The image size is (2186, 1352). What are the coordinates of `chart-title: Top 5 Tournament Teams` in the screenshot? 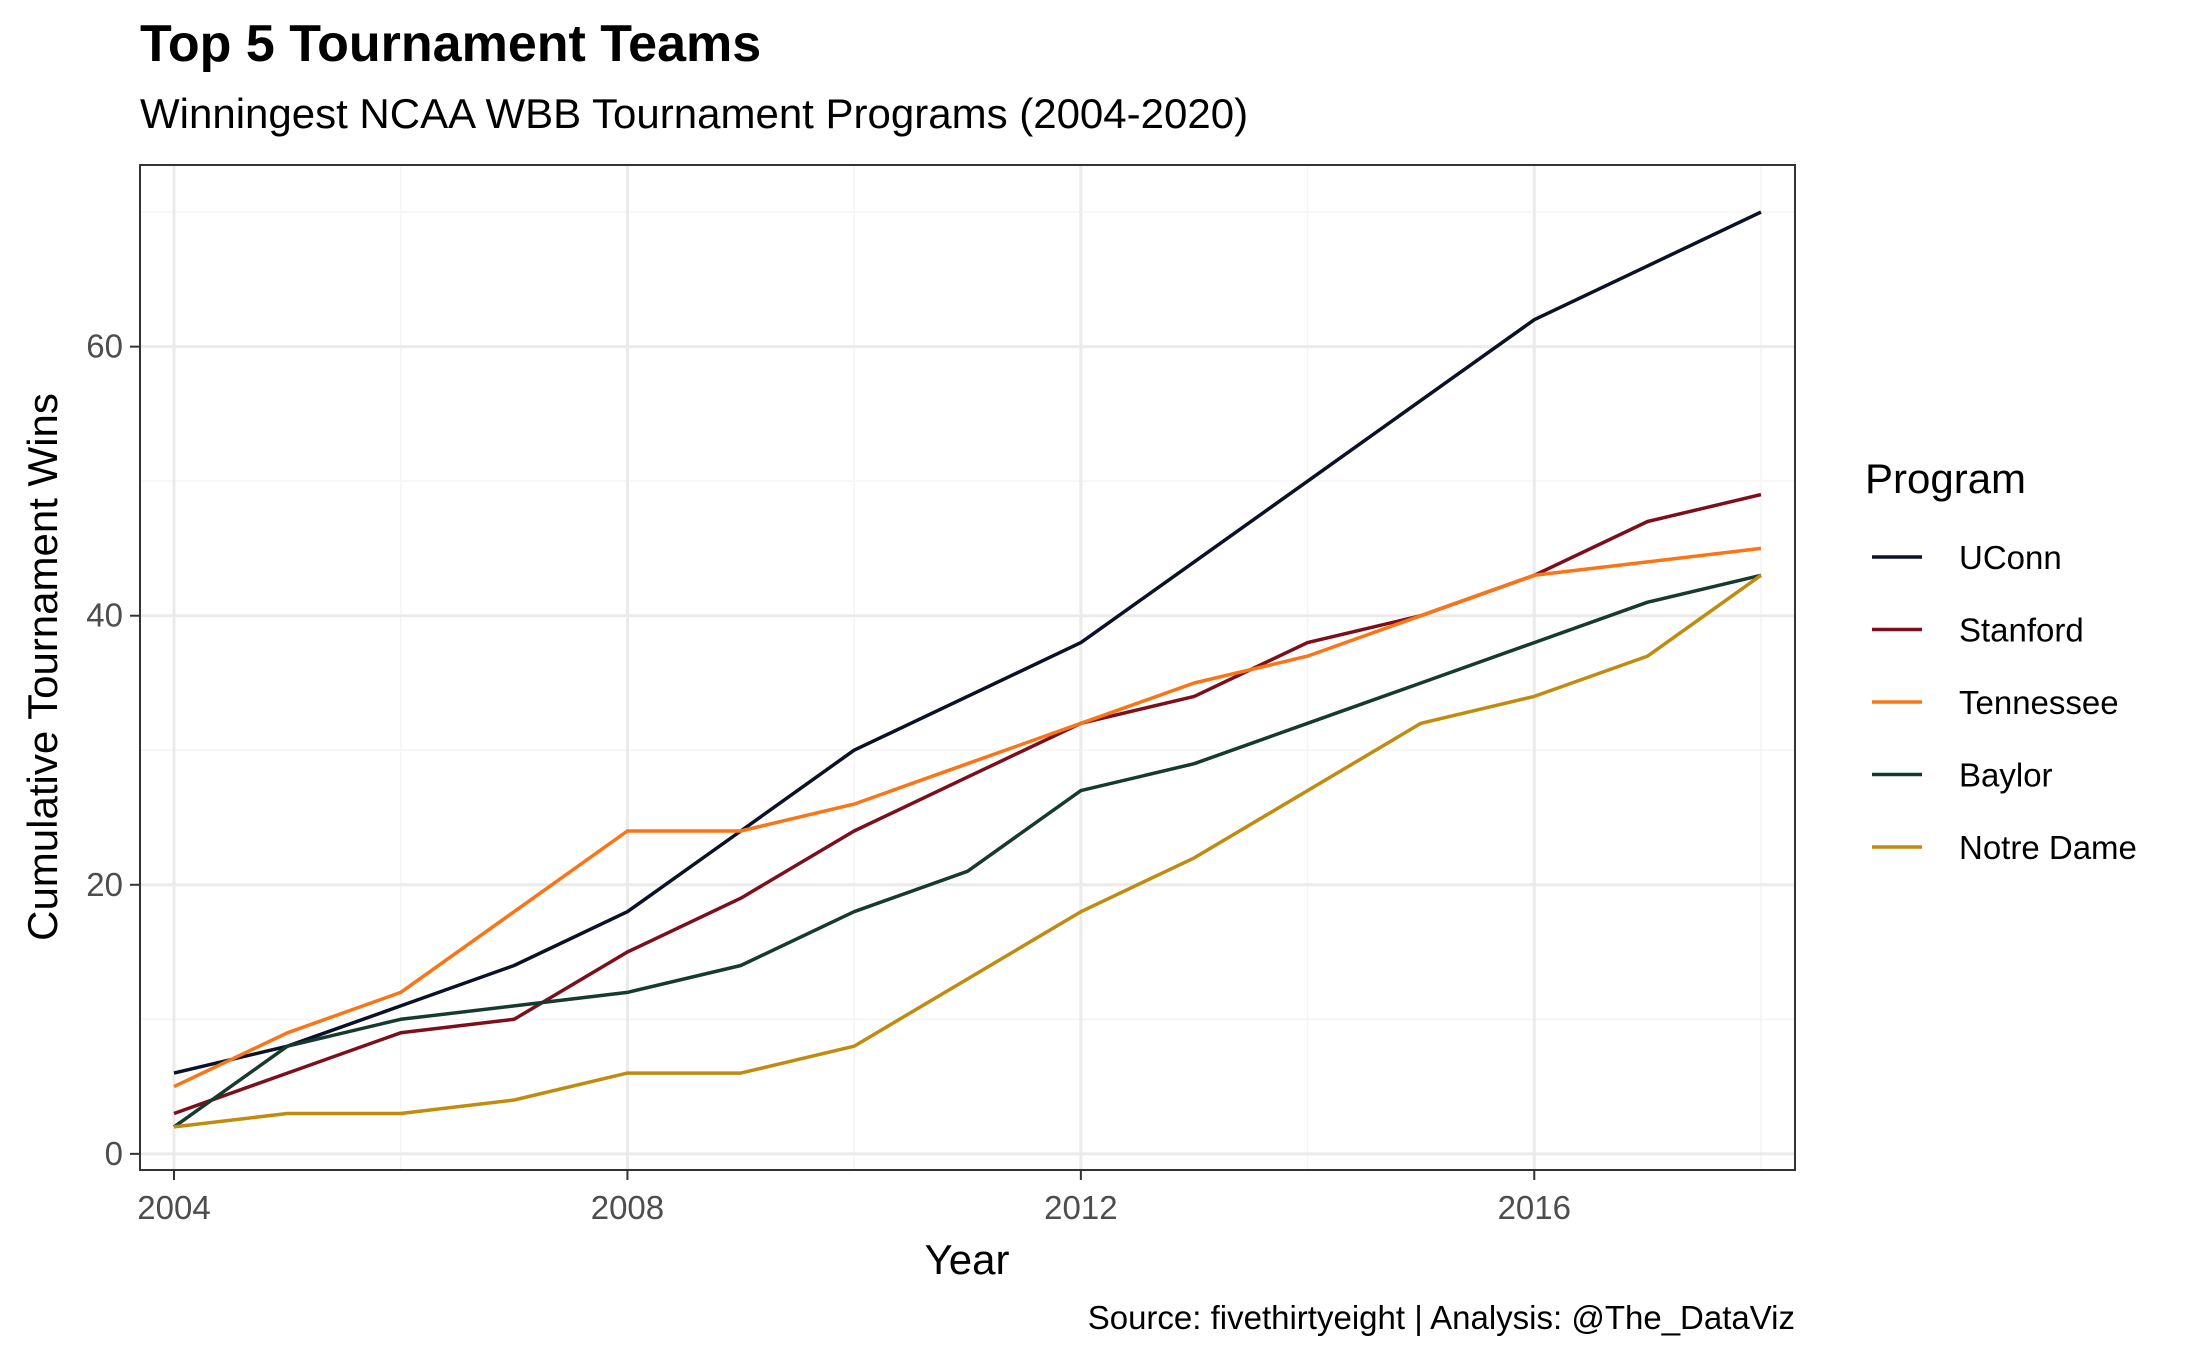 It's located at (450, 44).